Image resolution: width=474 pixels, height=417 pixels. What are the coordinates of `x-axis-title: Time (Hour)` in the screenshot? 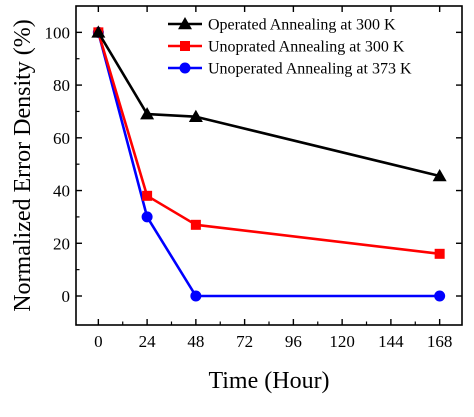 It's located at (268, 381).